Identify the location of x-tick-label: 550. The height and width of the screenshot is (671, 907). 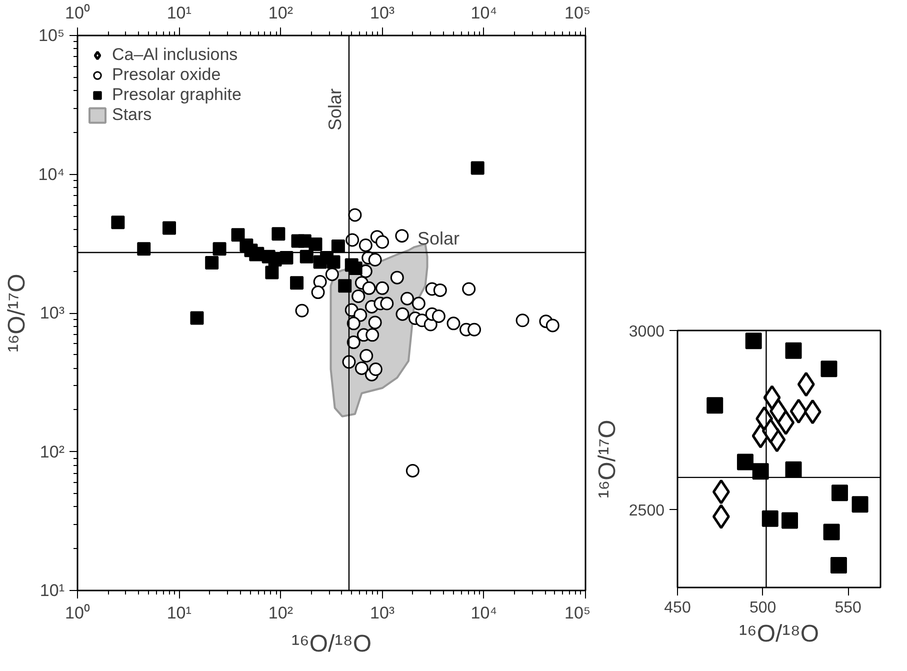
(848, 608).